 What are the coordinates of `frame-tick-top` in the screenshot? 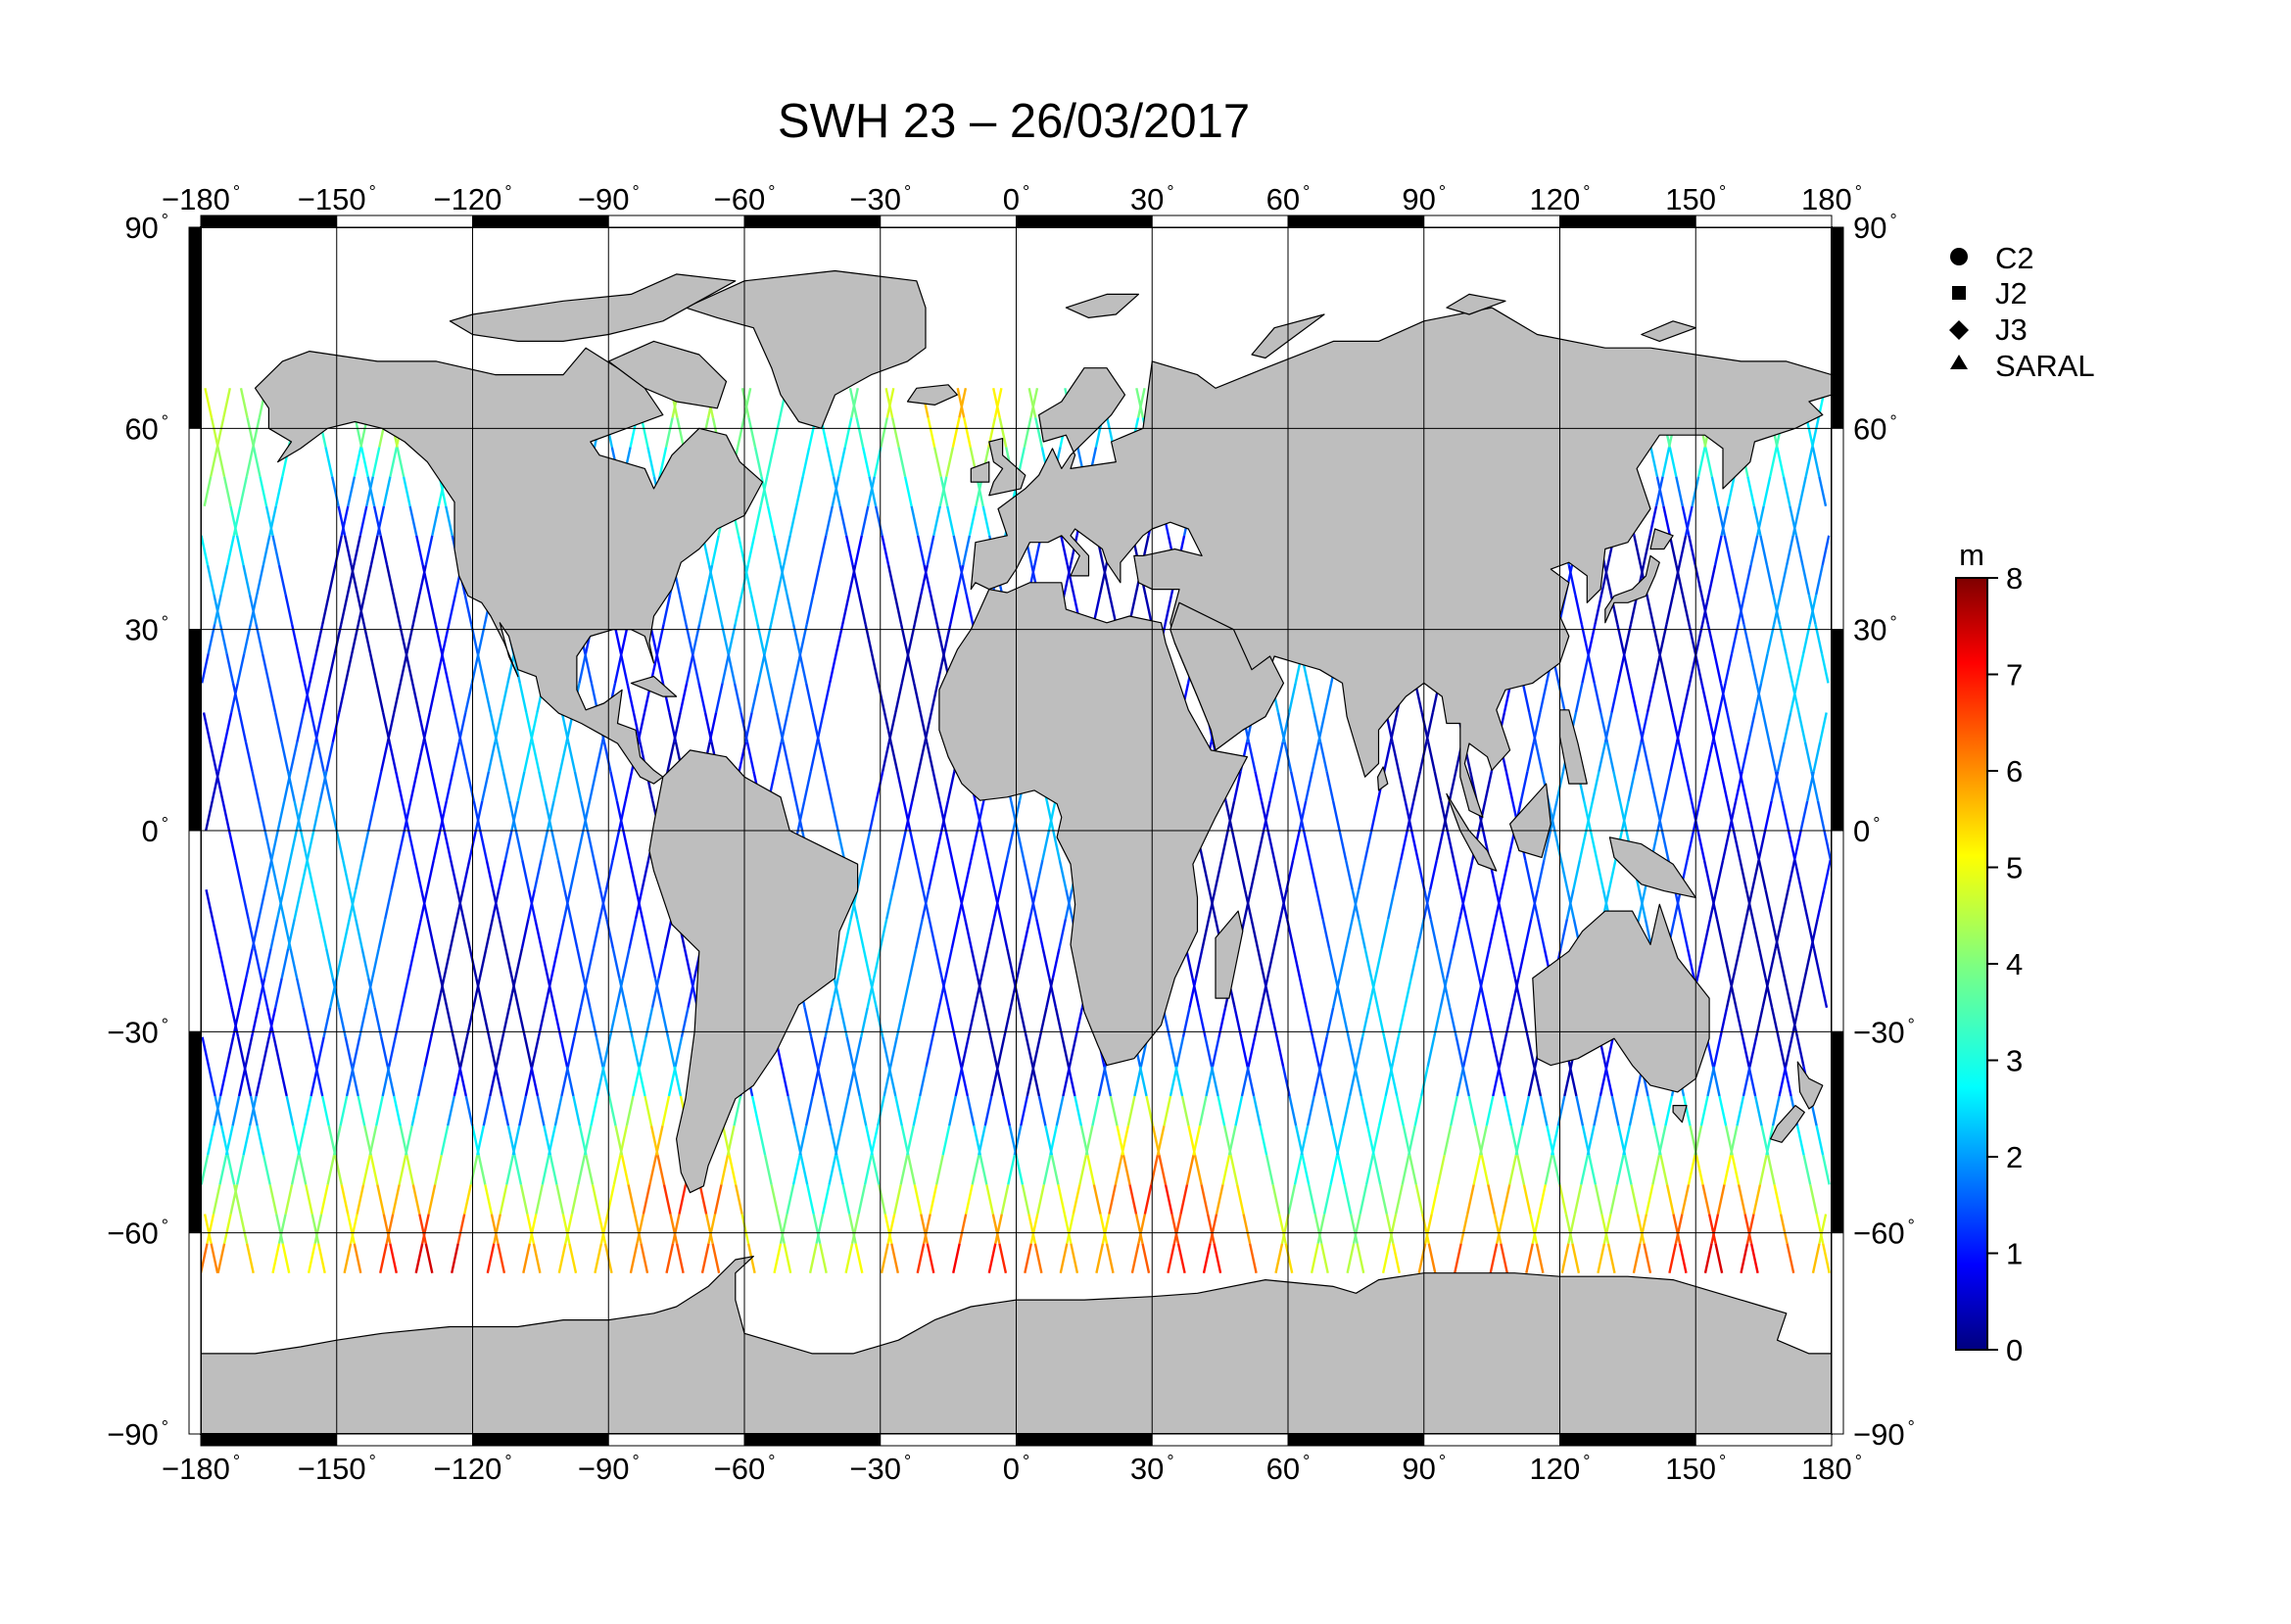 It's located at (1084, 222).